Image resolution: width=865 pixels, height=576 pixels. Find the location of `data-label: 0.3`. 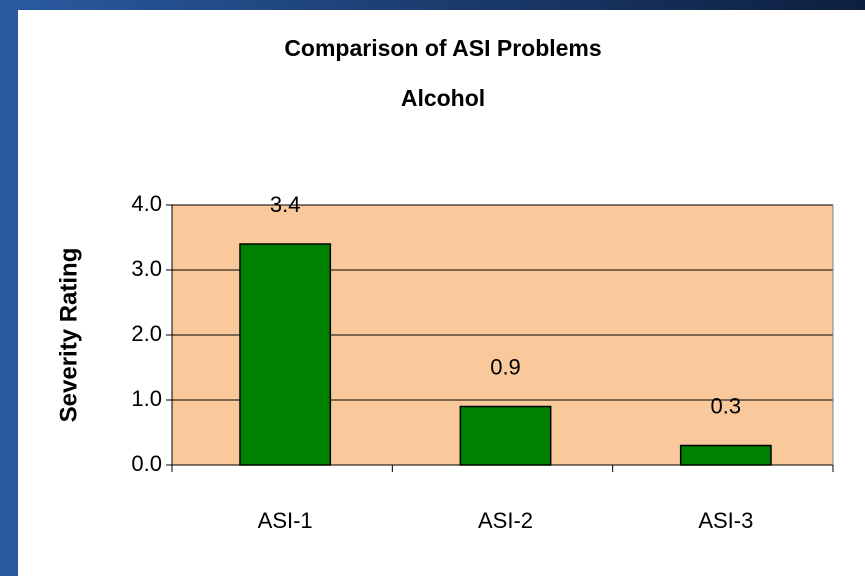

data-label: 0.3 is located at coordinates (726, 405).